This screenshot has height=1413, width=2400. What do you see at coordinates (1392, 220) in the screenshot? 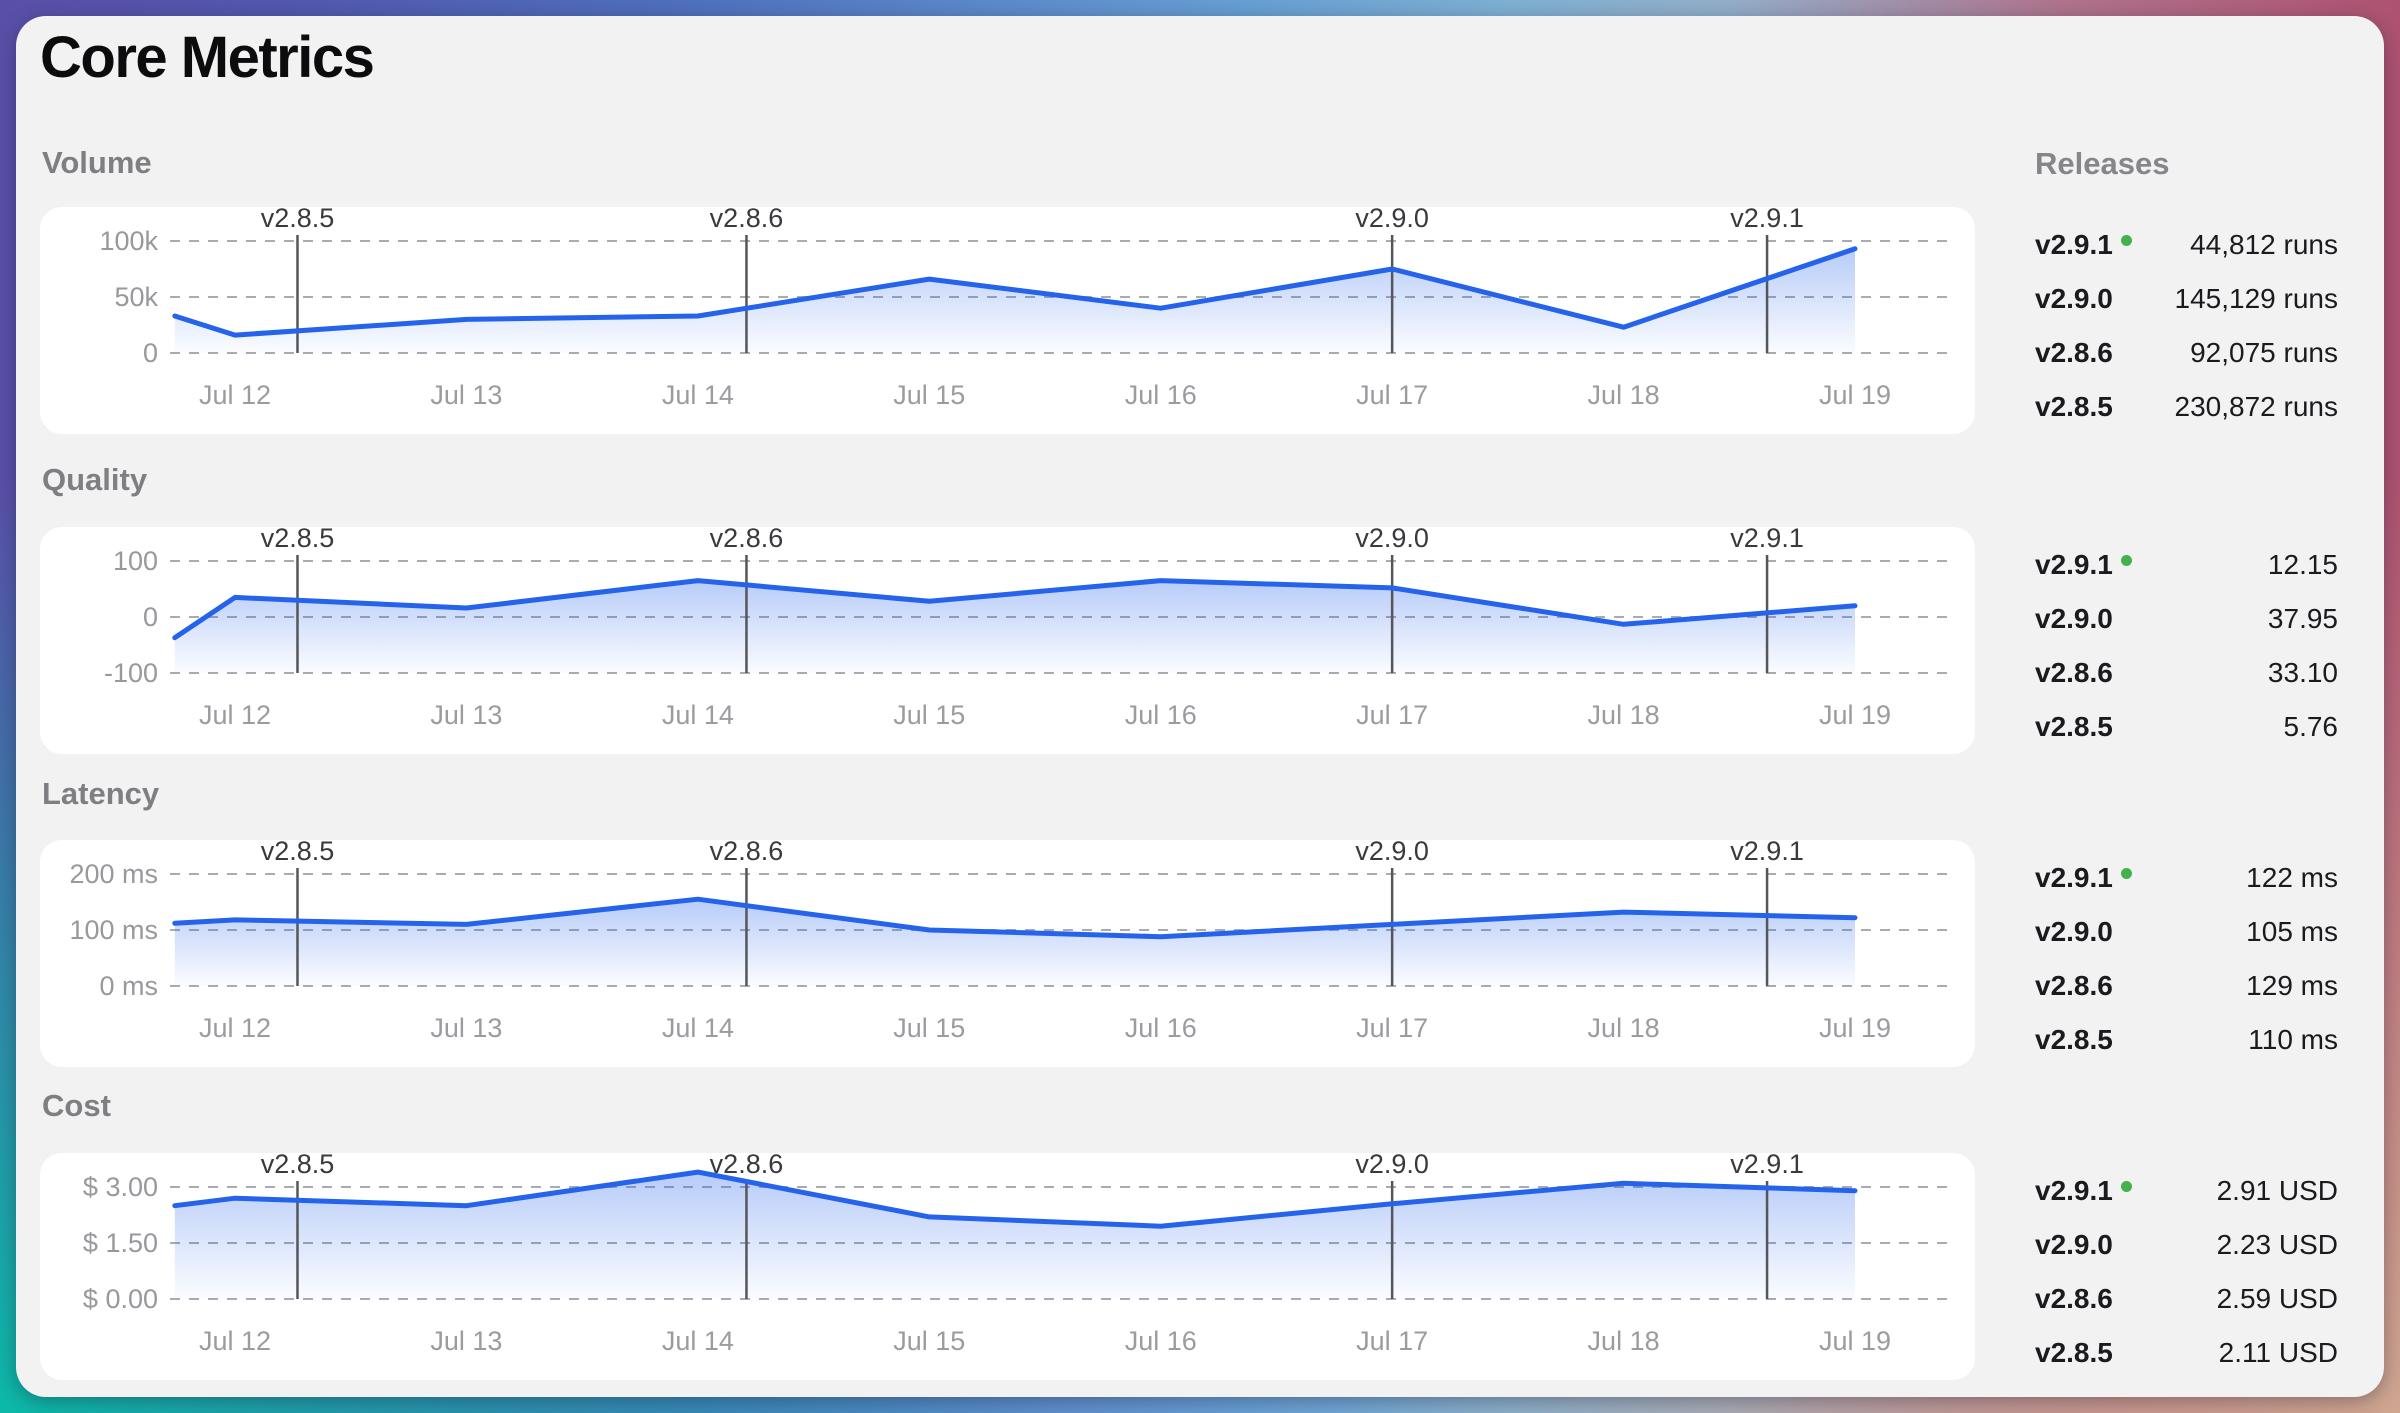
I see `release-marker-label: v2.9.0` at bounding box center [1392, 220].